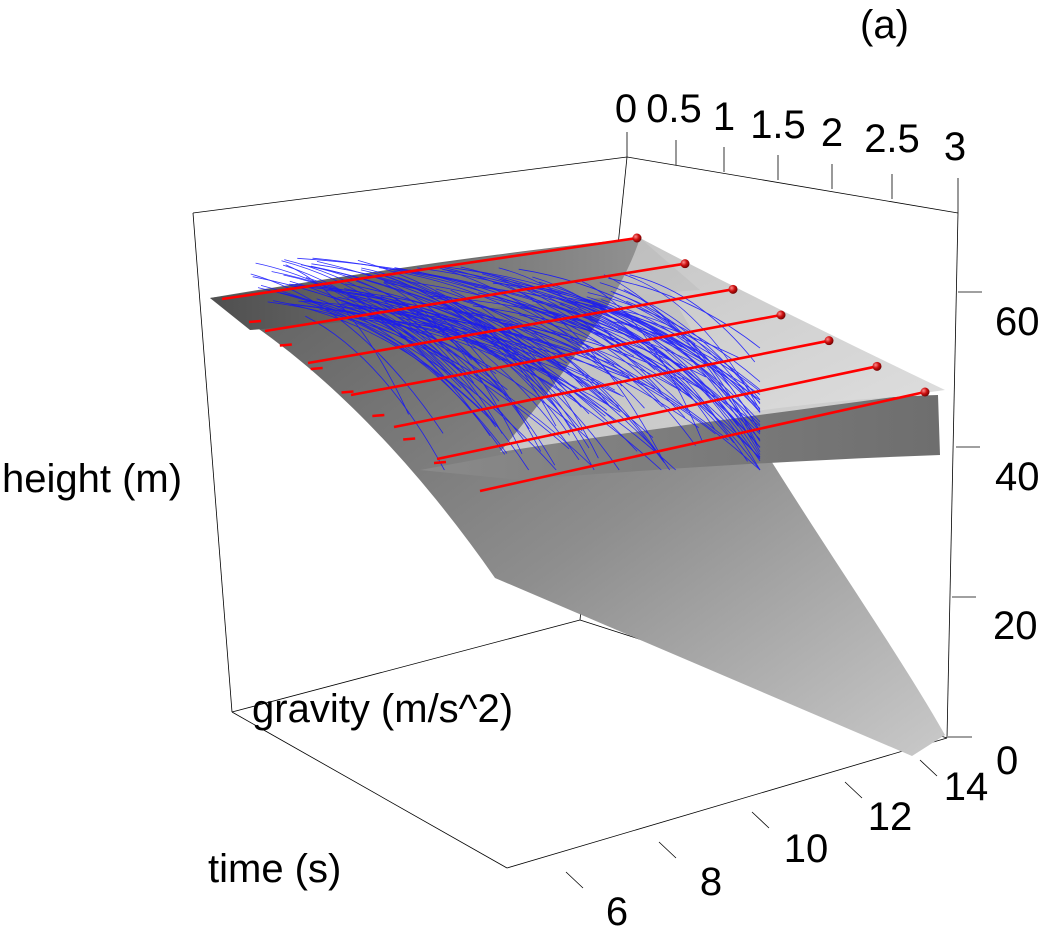 The width and height of the screenshot is (1058, 927). I want to click on time-axis-tick-labels: 6 8 10 12 14, so click(797, 846).